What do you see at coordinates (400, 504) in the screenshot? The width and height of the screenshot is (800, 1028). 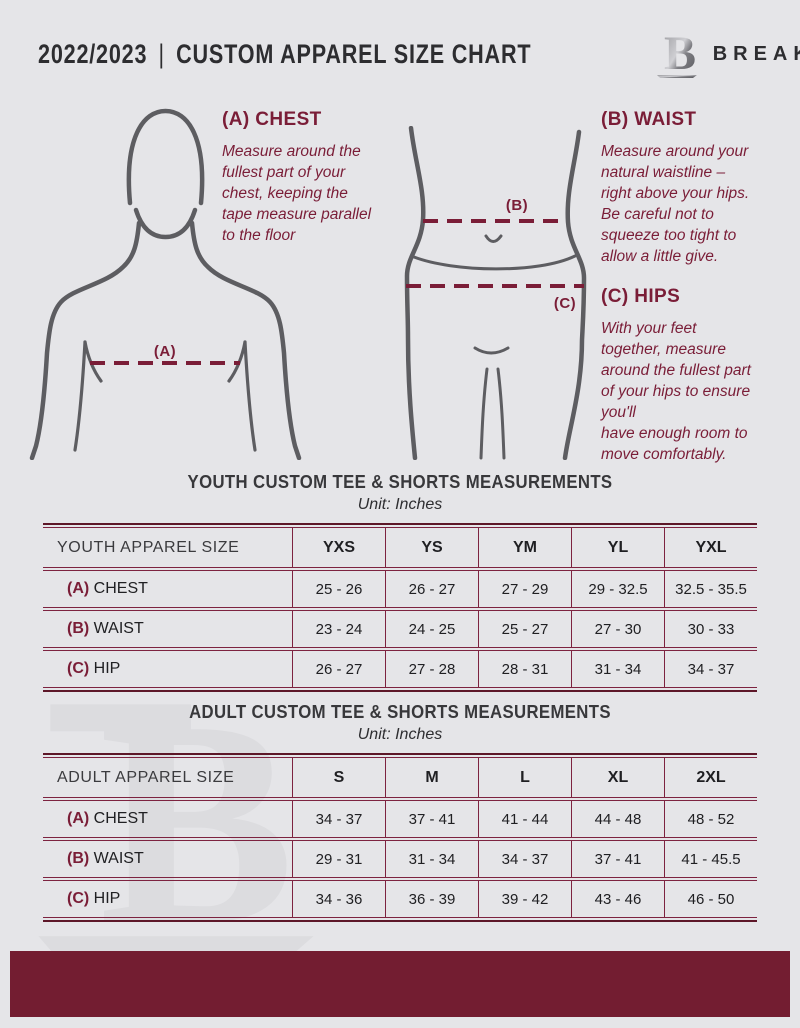 I see `youth-table-subtitle: Unit: Inches` at bounding box center [400, 504].